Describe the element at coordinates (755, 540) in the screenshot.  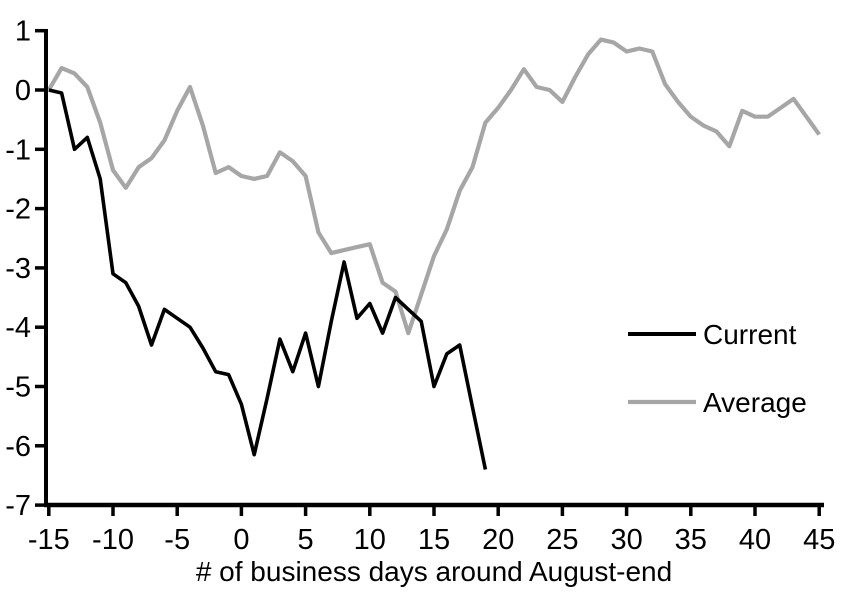
I see `x-tick-label: 40` at that location.